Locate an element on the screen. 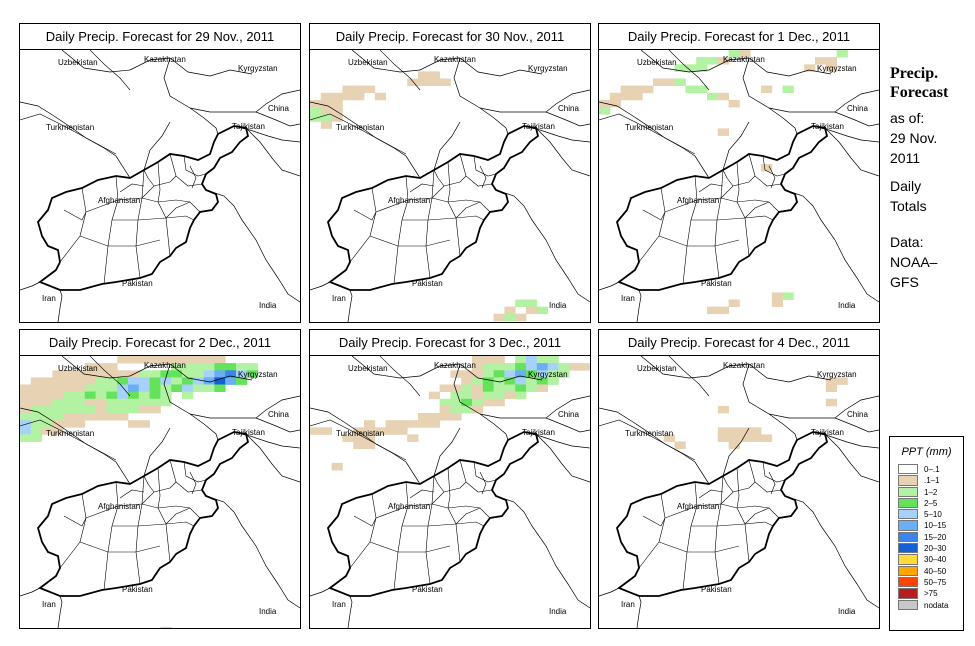 The width and height of the screenshot is (975, 646). country-label-china: China is located at coordinates (278, 108).